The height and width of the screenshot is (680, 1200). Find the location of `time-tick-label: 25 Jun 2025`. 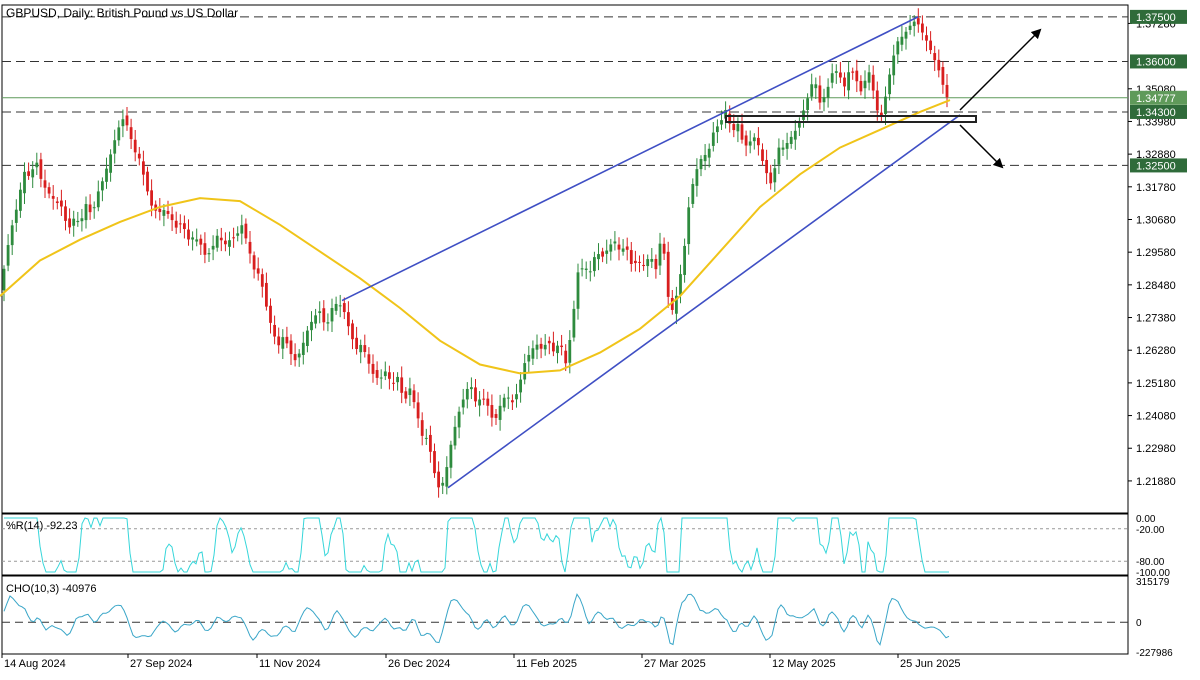

time-tick-label: 25 Jun 2025 is located at coordinates (930, 664).